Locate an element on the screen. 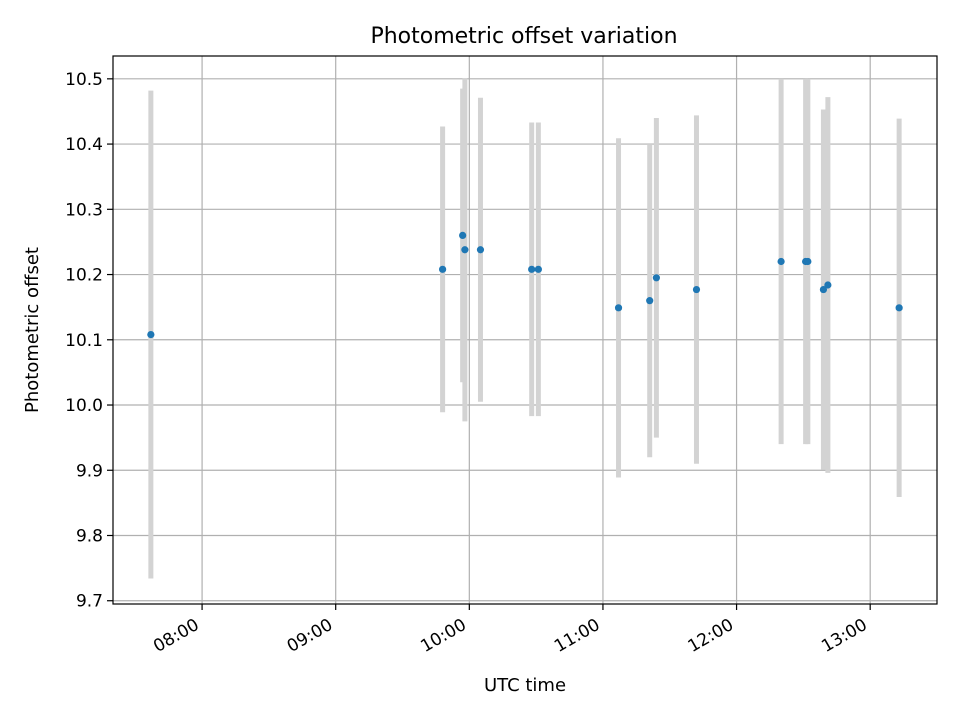  x-axis-label: UTC time is located at coordinates (525, 685).